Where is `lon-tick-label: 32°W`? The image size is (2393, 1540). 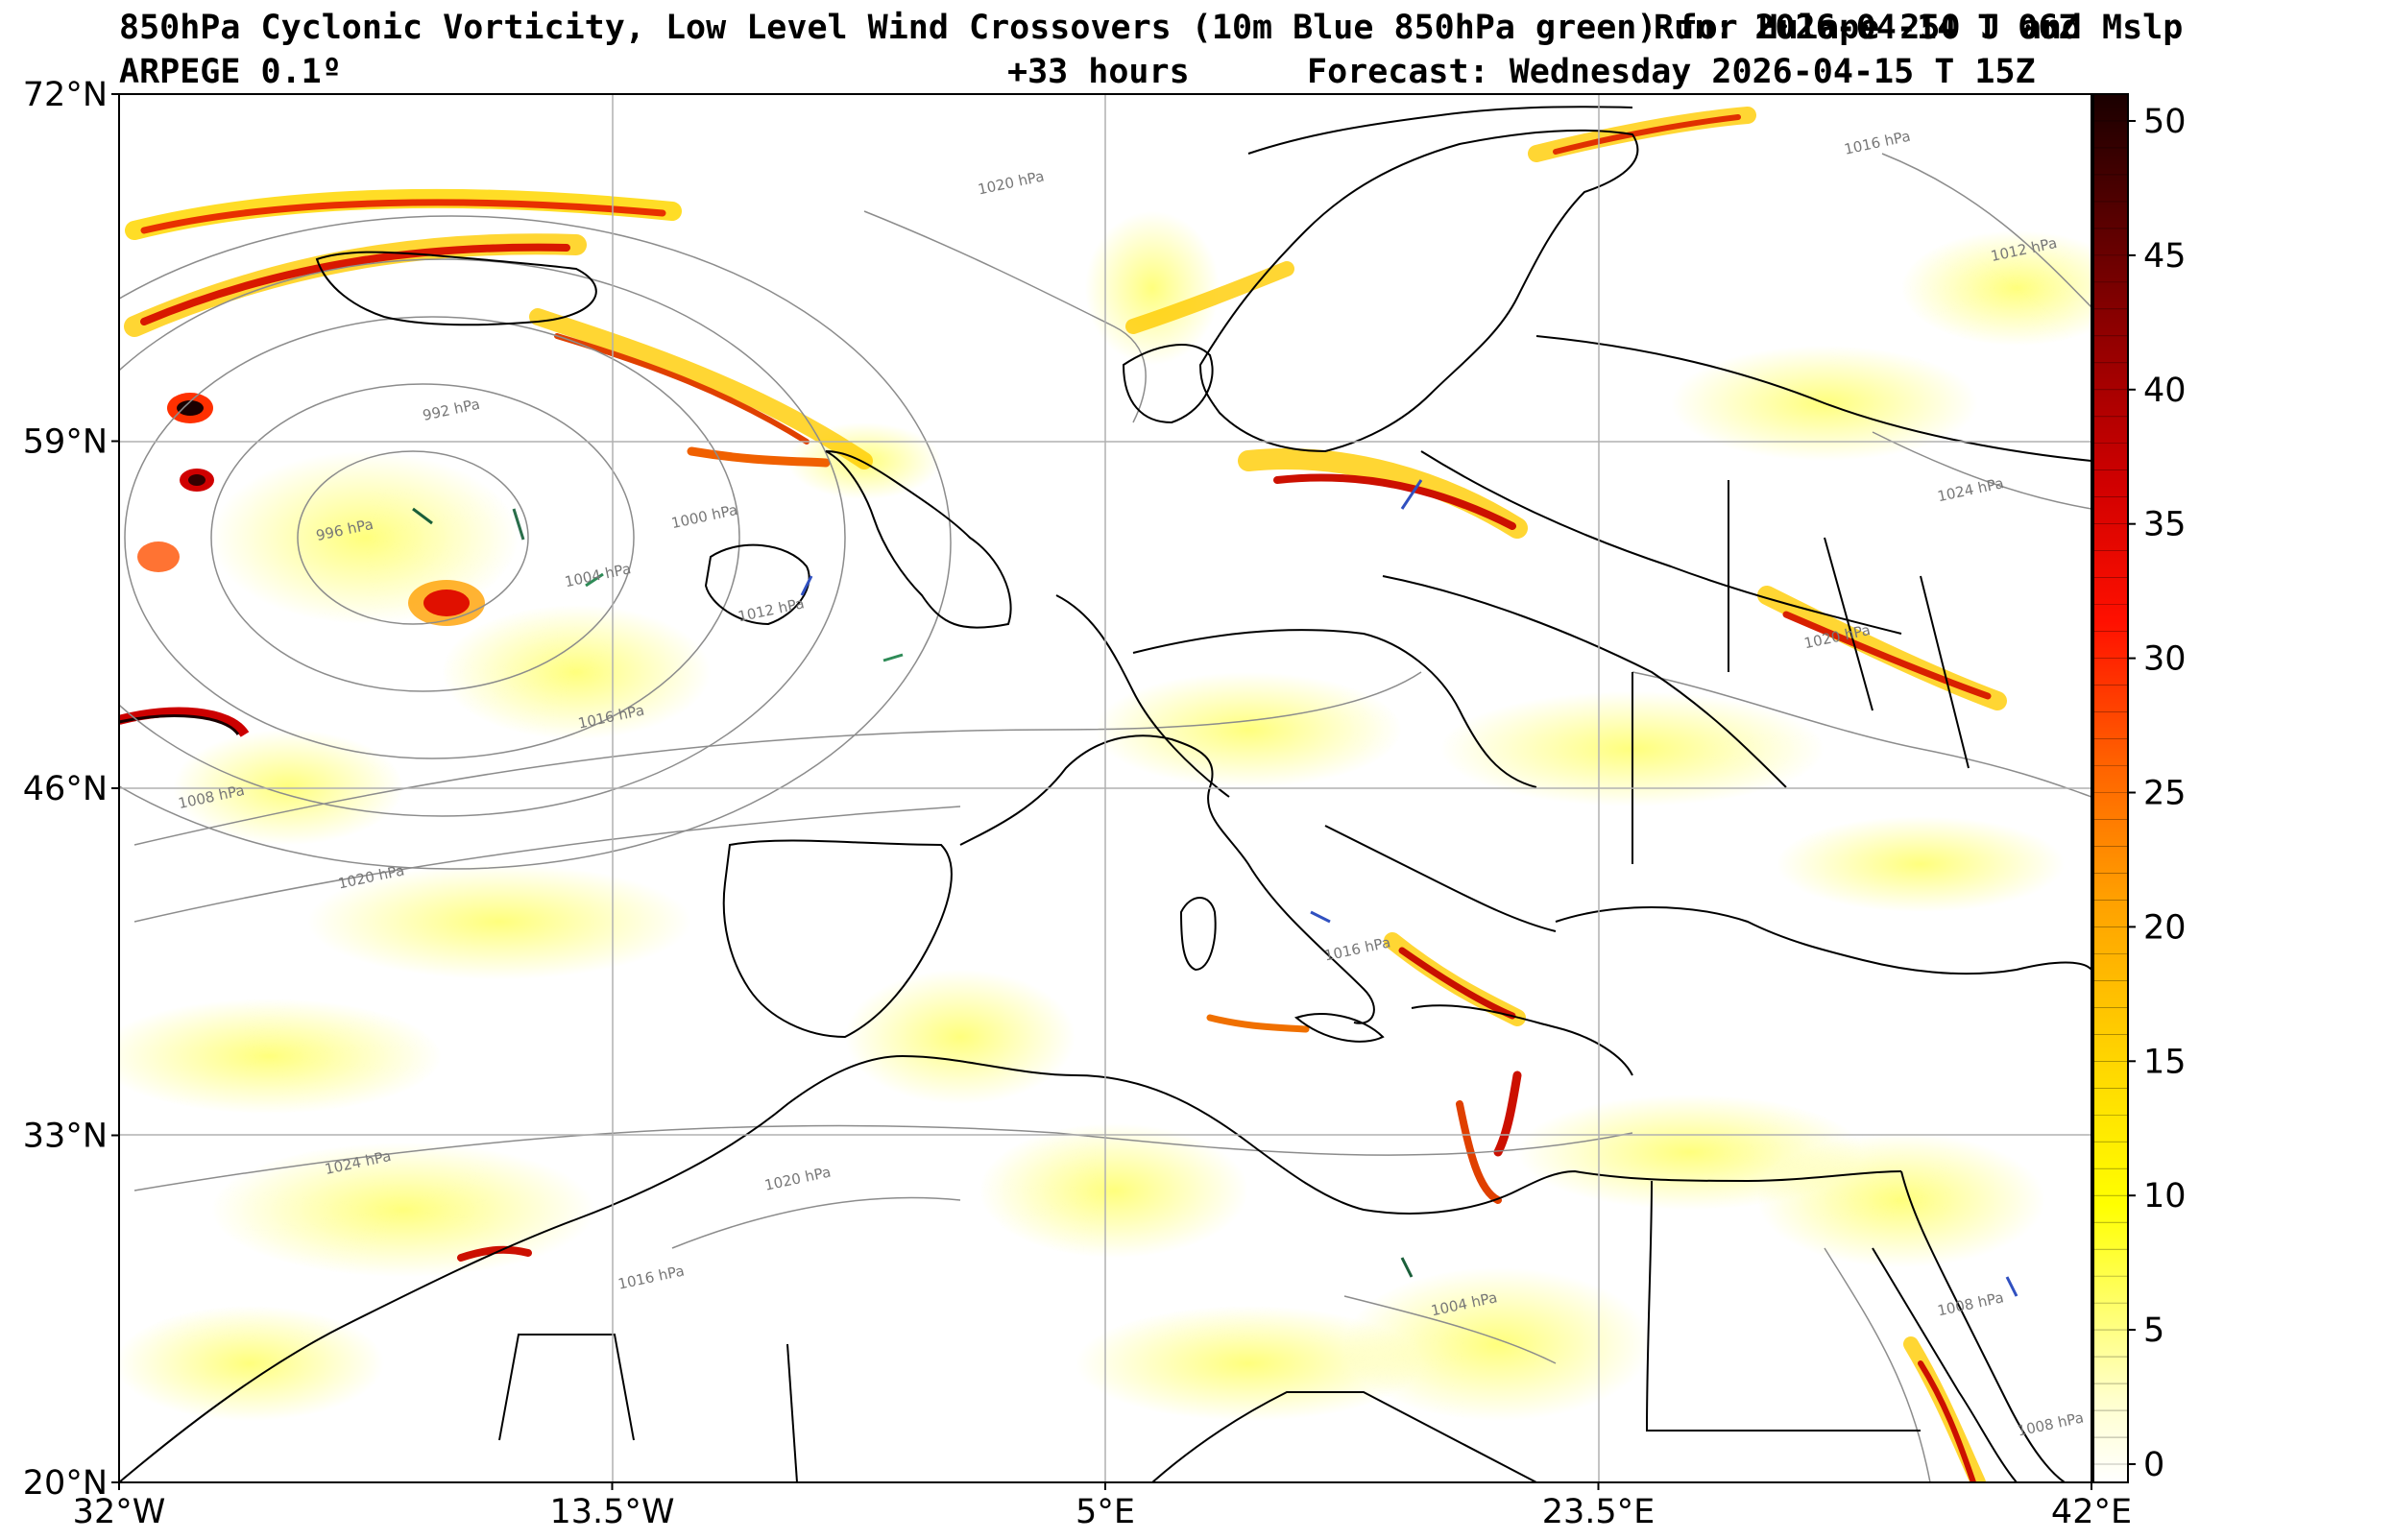
lon-tick-label: 32°W is located at coordinates (119, 1512).